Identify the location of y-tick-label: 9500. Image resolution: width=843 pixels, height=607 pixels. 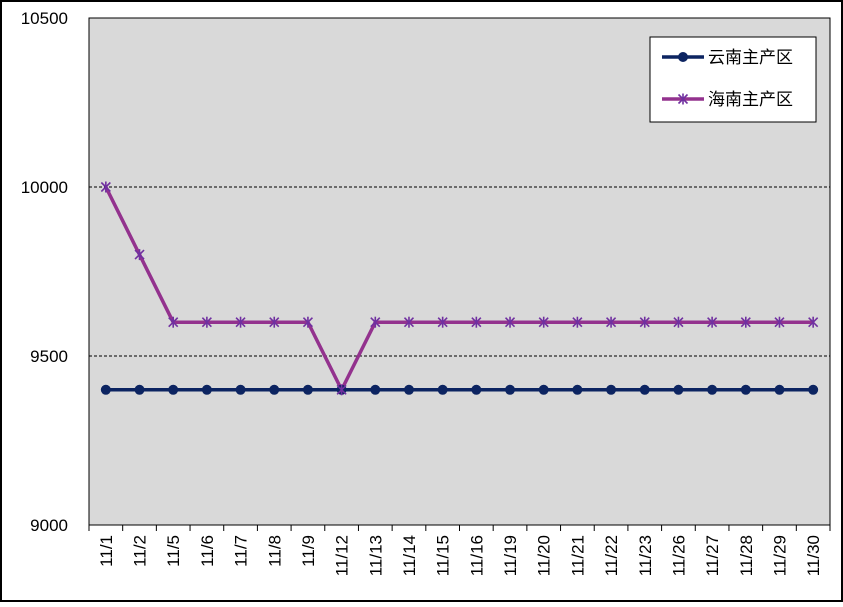
(49, 356).